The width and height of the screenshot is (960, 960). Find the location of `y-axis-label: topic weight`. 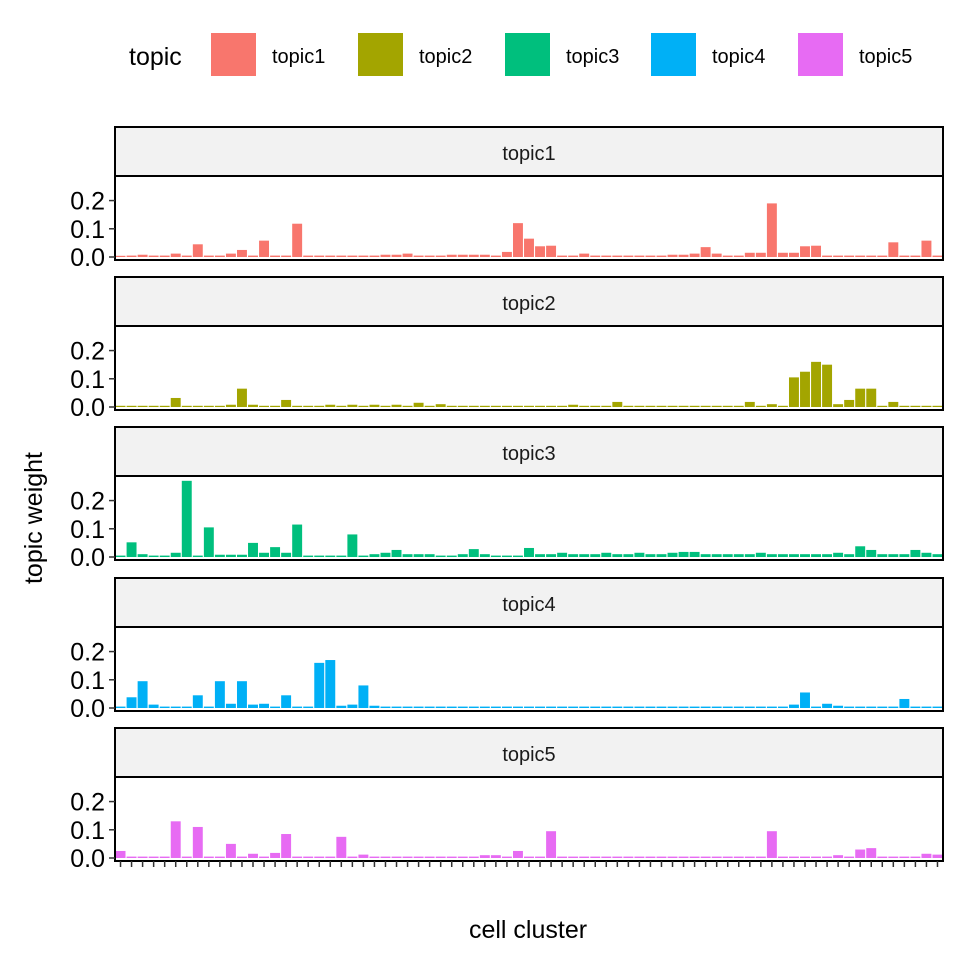

y-axis-label: topic weight is located at coordinates (34, 518).